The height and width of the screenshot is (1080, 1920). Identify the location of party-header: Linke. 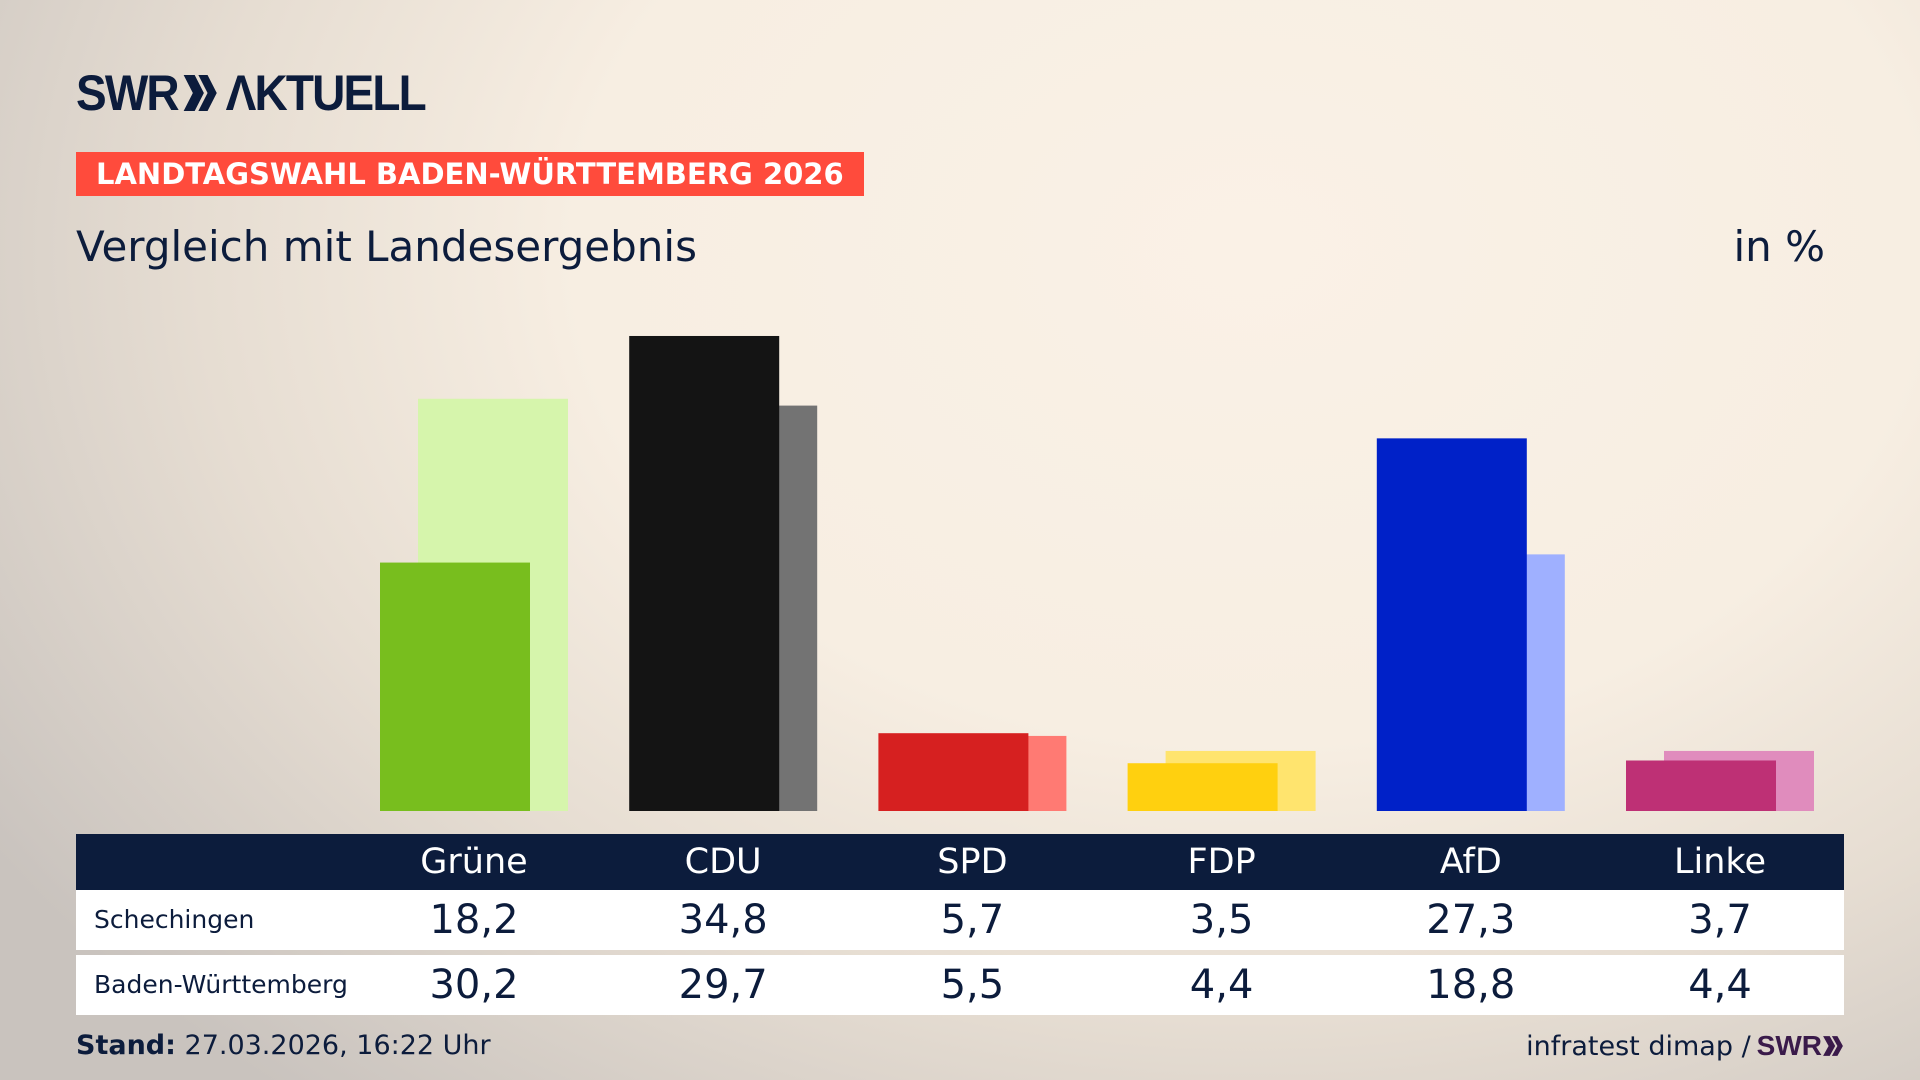
(1720, 862).